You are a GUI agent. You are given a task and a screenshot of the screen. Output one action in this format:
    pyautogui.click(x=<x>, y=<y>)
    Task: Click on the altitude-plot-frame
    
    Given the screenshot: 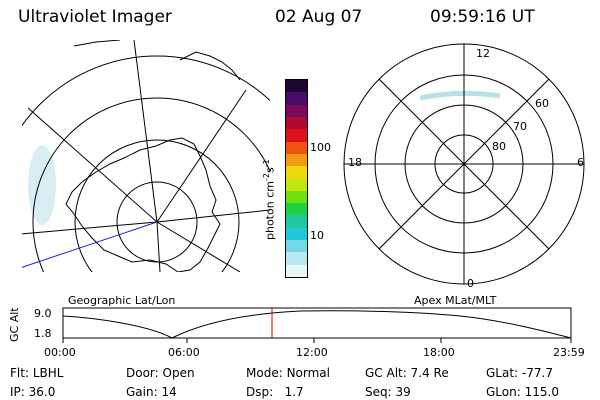 What is the action you would take?
    pyautogui.click(x=317, y=323)
    